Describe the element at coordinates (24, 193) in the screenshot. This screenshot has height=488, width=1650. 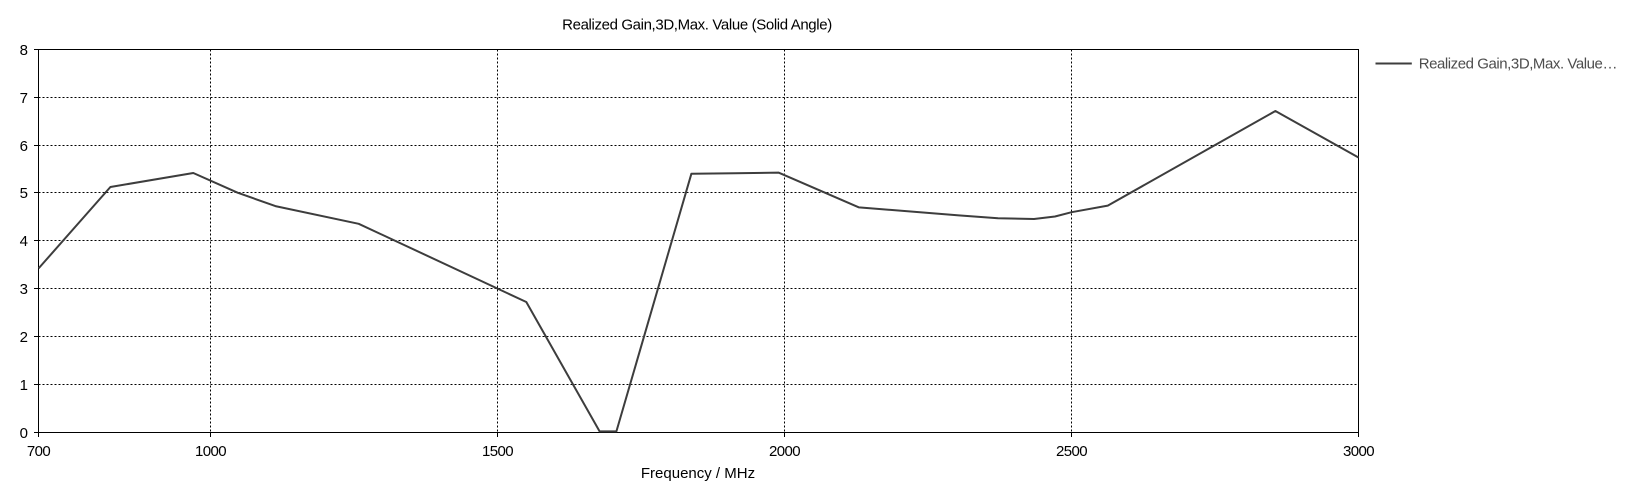
I see `svg-text: 5` at that location.